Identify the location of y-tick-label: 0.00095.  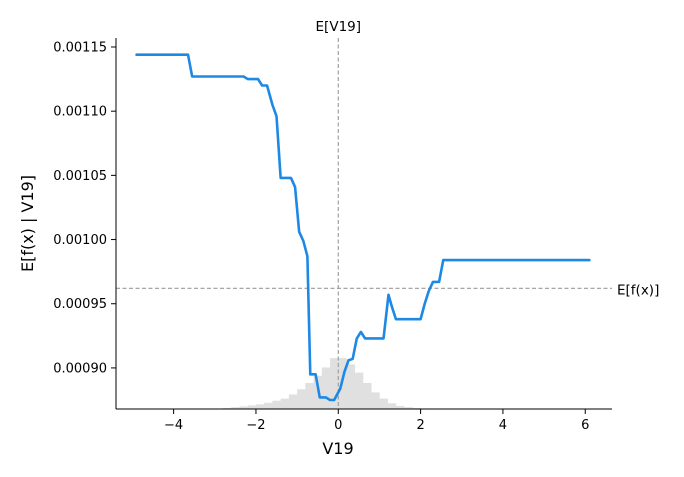
(80, 304).